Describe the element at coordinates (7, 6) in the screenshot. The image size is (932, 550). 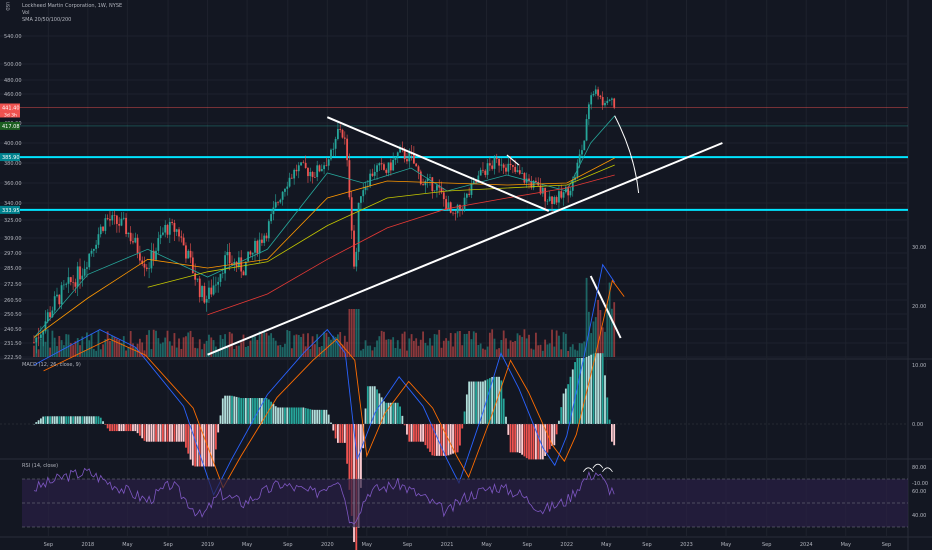
I see `currency-badge: USD` at that location.